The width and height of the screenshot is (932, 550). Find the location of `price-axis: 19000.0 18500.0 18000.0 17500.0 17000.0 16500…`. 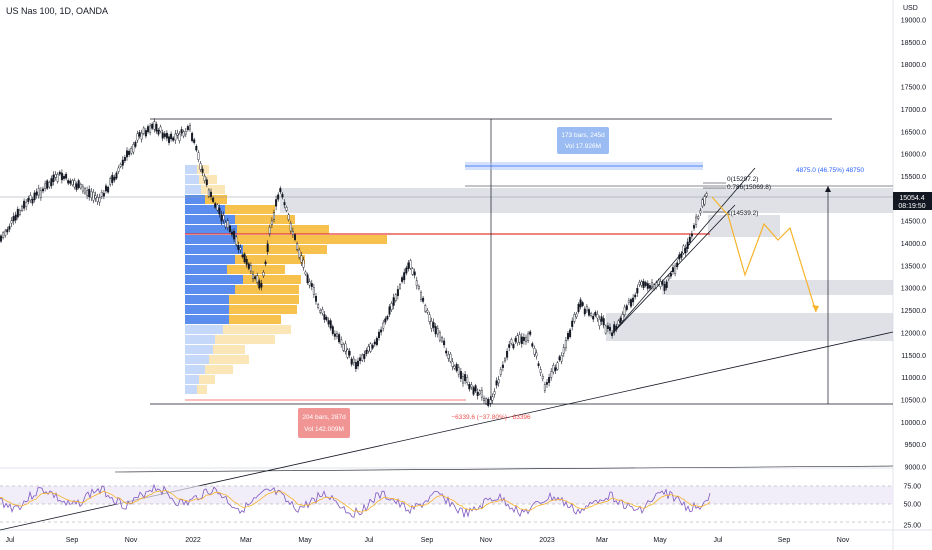

price-axis: 19000.0 18500.0 18000.0 17500.0 17000.0 16500… is located at coordinates (913, 245).